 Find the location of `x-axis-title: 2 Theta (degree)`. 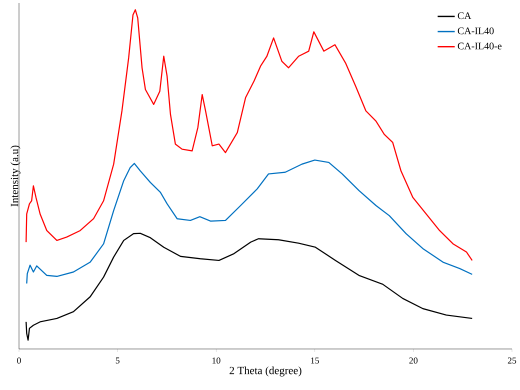

x-axis-title: 2 Theta (degree) is located at coordinates (266, 371).